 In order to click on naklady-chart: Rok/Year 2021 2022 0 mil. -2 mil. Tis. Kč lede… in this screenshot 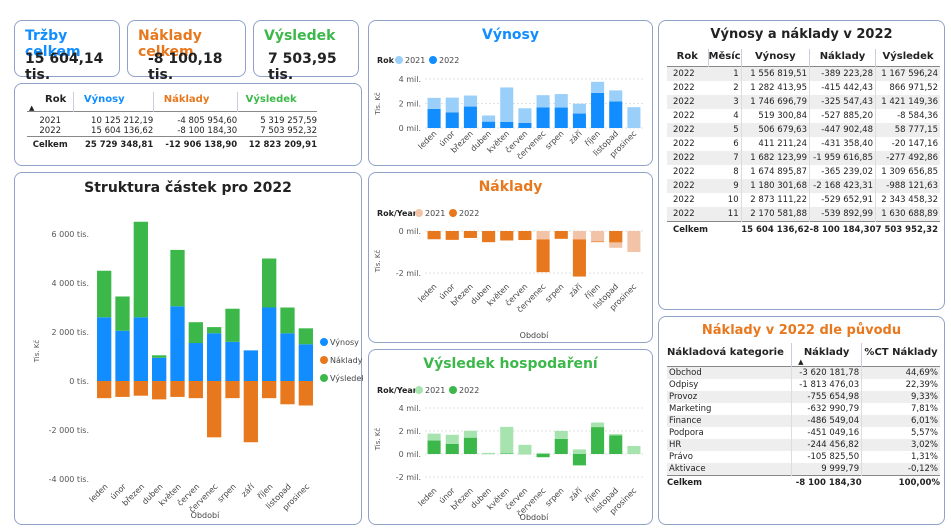, I will do `click(508, 274)`.